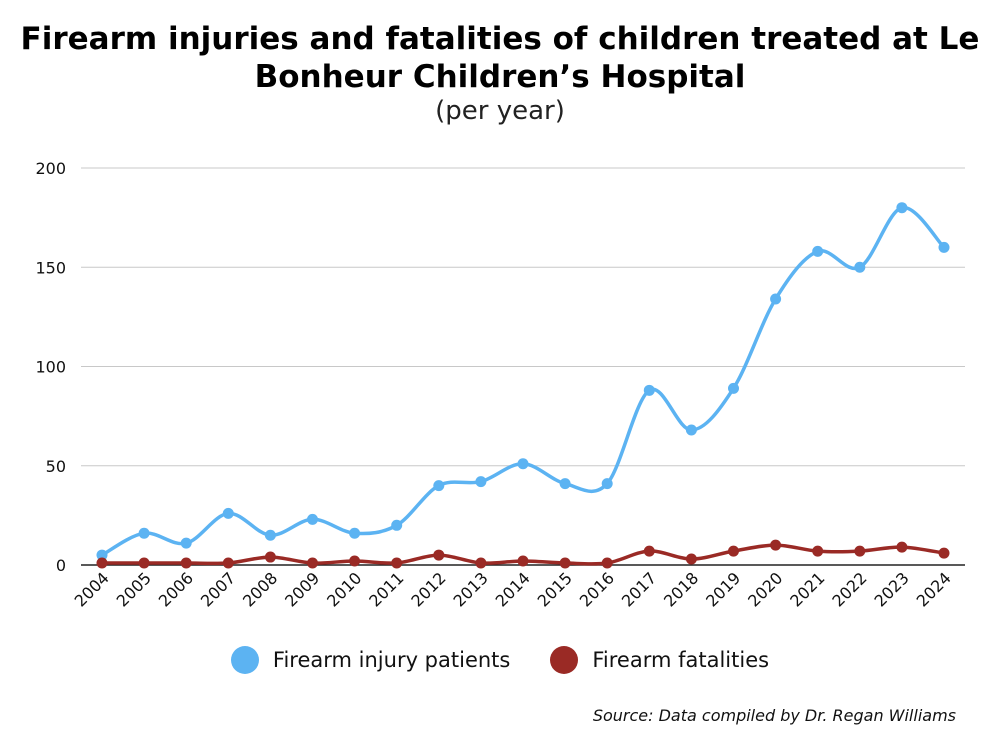 Image resolution: width=1000 pixels, height=748 pixels. What do you see at coordinates (244, 660) in the screenshot?
I see `legend-swatch-injuries` at bounding box center [244, 660].